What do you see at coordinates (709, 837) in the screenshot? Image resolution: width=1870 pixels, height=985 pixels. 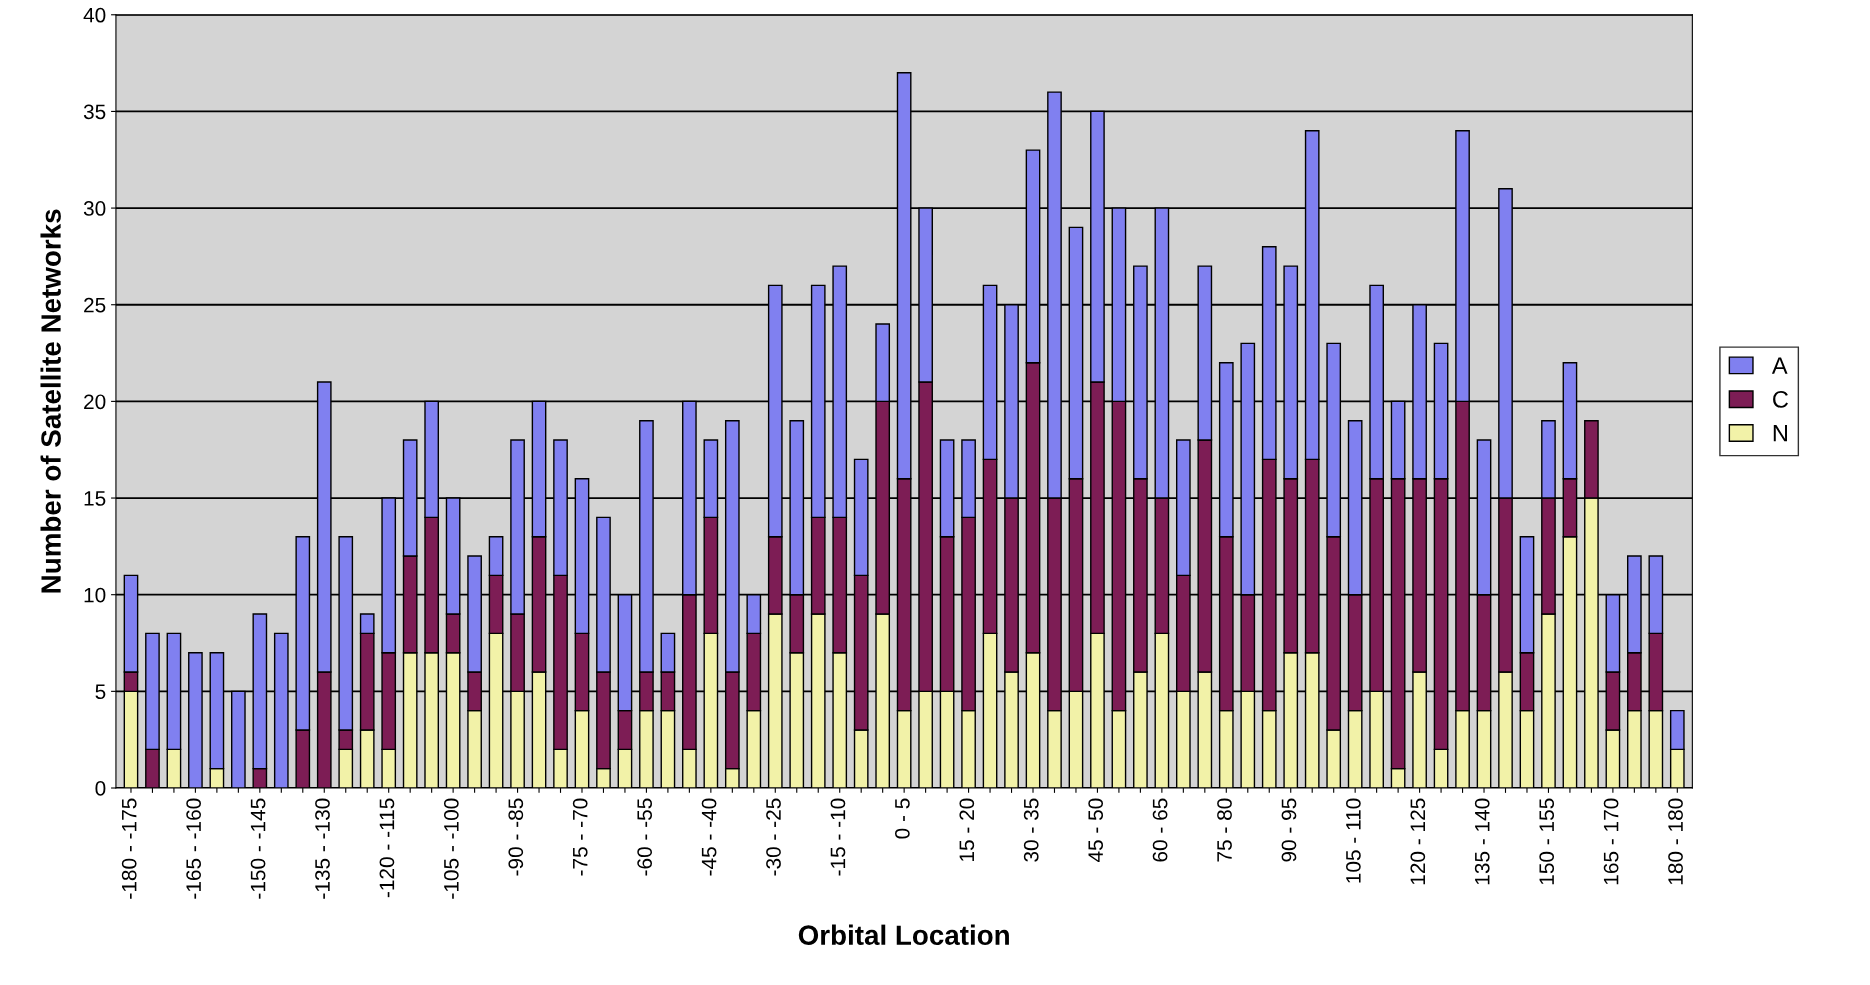 I see `x-tick-label: -45 - -40` at bounding box center [709, 837].